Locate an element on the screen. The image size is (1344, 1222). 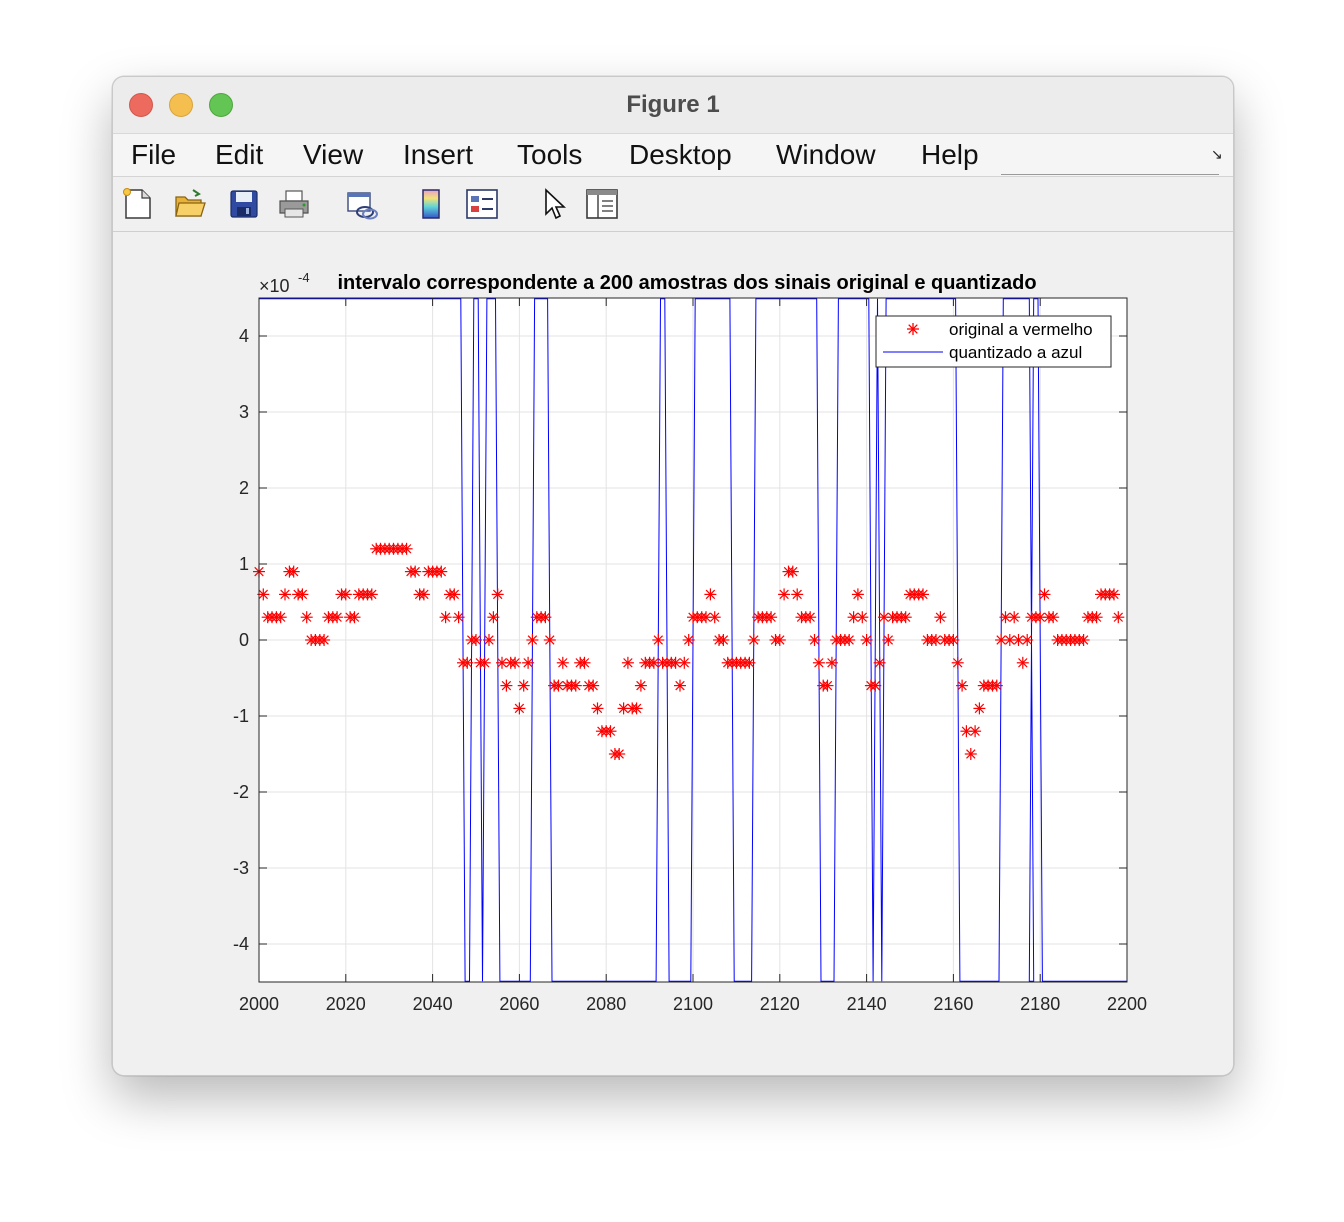
x-tick-label: 2140 is located at coordinates (867, 1004).